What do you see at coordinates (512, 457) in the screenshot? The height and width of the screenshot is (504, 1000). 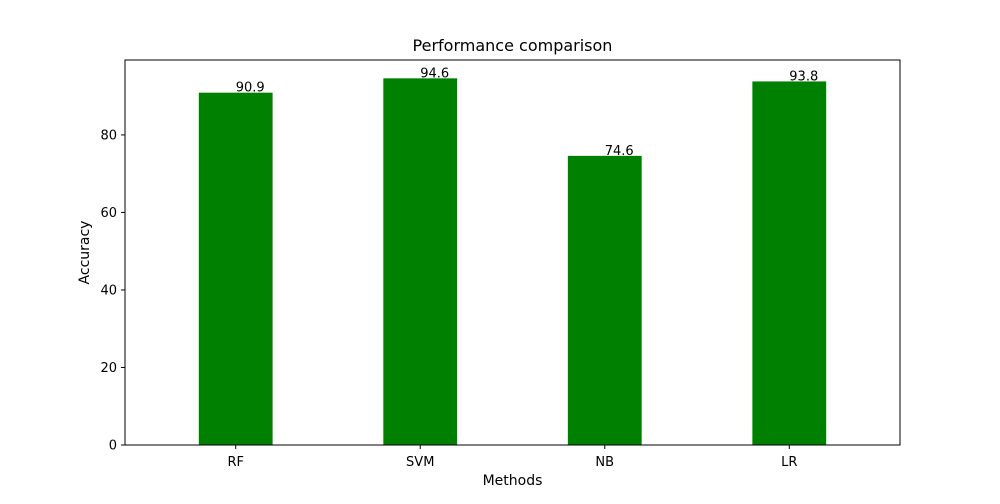 I see `x-axis: RF SVM NB LR` at bounding box center [512, 457].